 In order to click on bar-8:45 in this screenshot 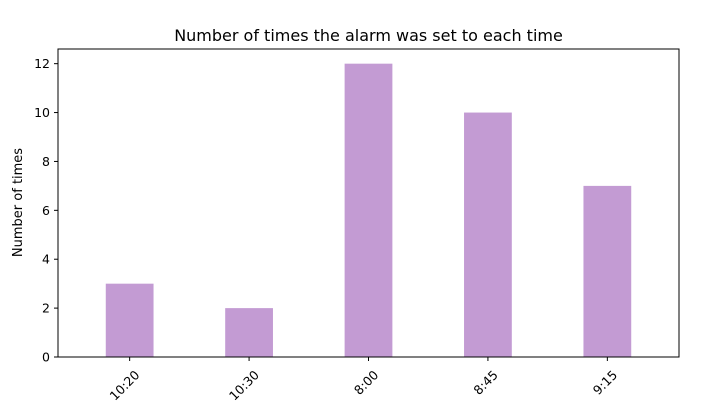, I will do `click(488, 234)`.